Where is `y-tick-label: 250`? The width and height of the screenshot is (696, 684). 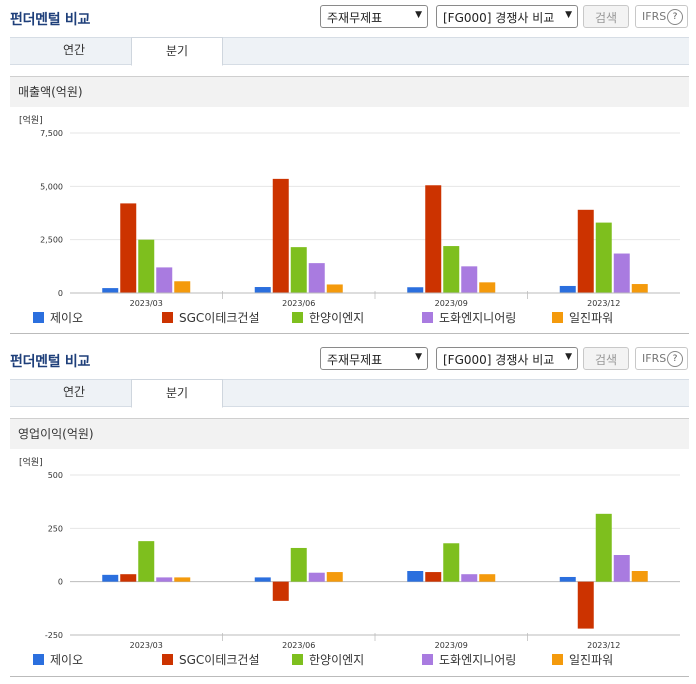
y-tick-label: 250 is located at coordinates (55, 528).